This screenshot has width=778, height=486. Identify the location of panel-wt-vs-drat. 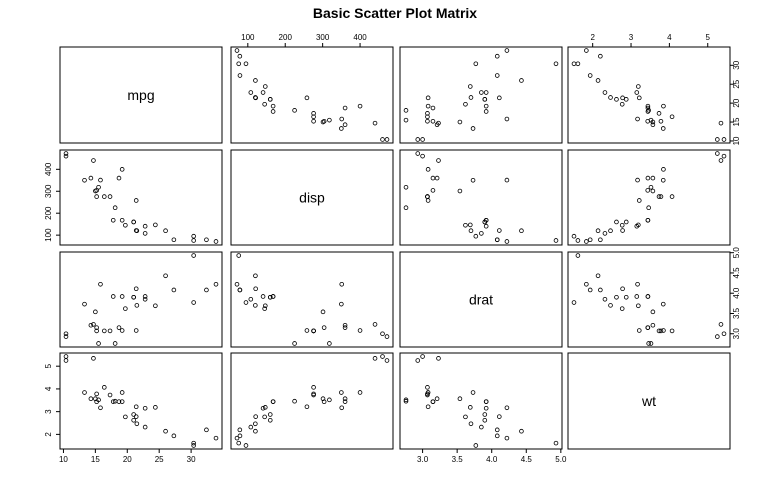
(481, 401).